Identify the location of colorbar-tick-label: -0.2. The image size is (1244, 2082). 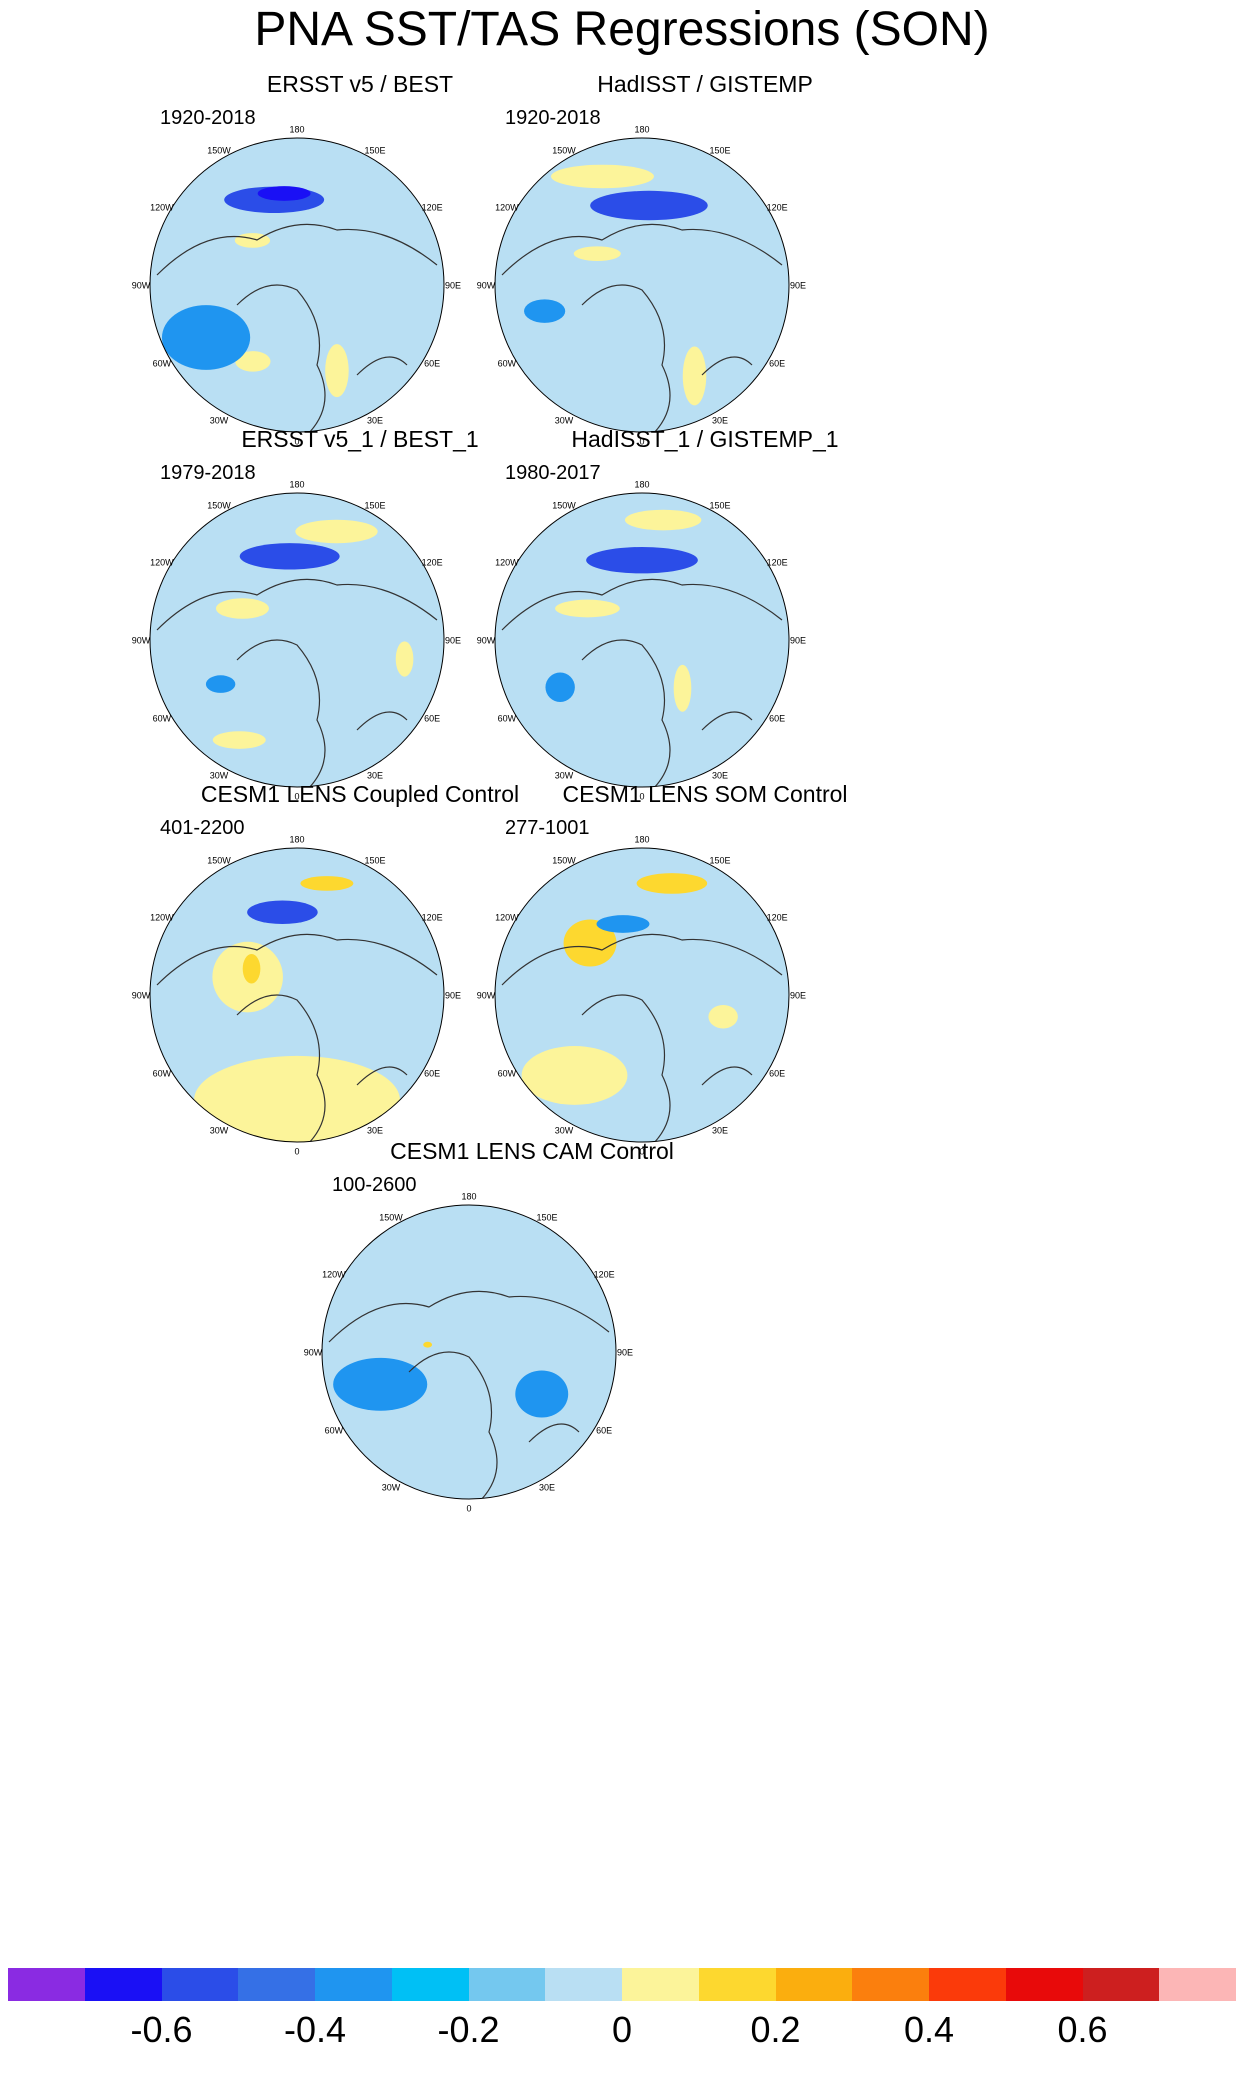
(468, 2029).